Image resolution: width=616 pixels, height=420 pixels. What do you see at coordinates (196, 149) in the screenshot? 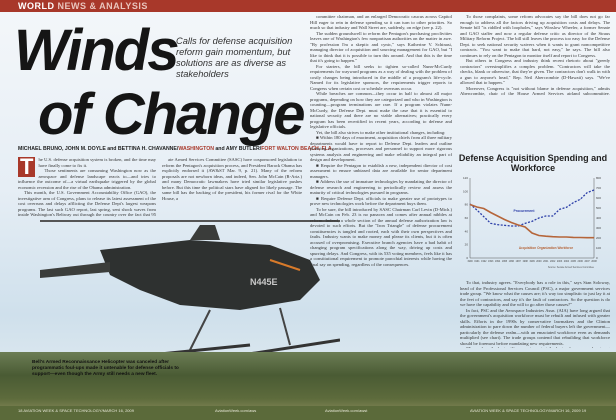
I see `dateline-1: WASHINGTON` at bounding box center [196, 149].